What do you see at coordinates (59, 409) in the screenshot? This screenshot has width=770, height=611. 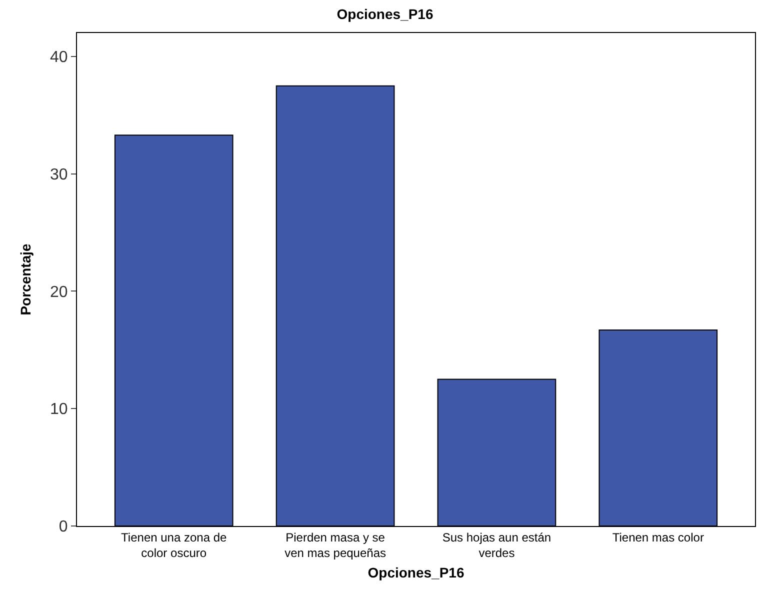 I see `y-tick-label: 10` at bounding box center [59, 409].